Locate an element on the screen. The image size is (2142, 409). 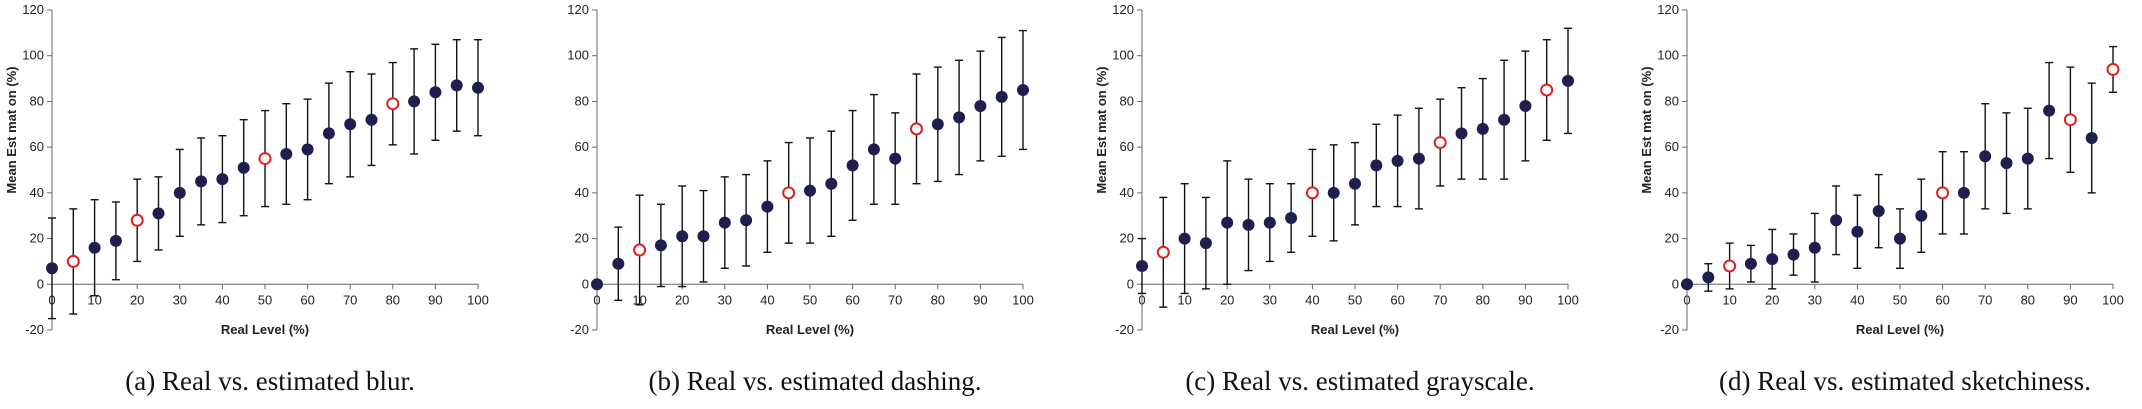
caption-blur: (a) Real vs. estimated blur. is located at coordinates (270, 381).